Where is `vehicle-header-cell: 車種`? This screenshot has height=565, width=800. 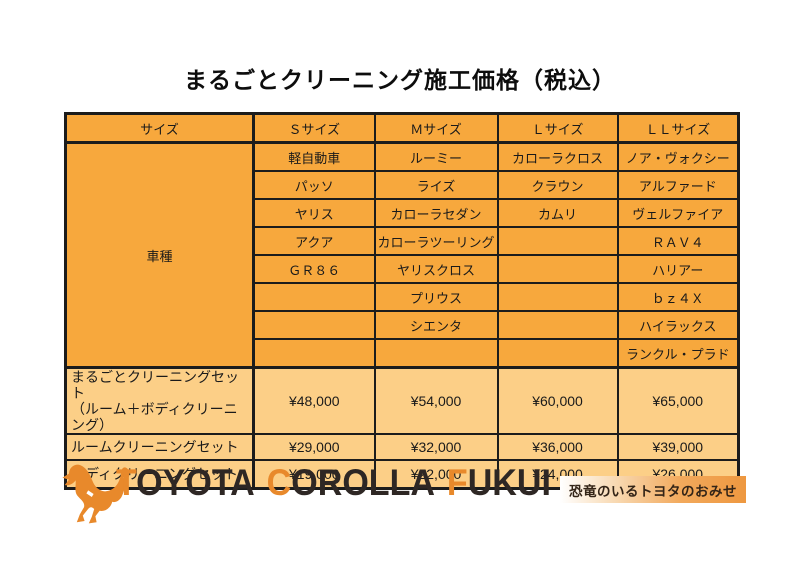
vehicle-header-cell: 車種 is located at coordinates (159, 255).